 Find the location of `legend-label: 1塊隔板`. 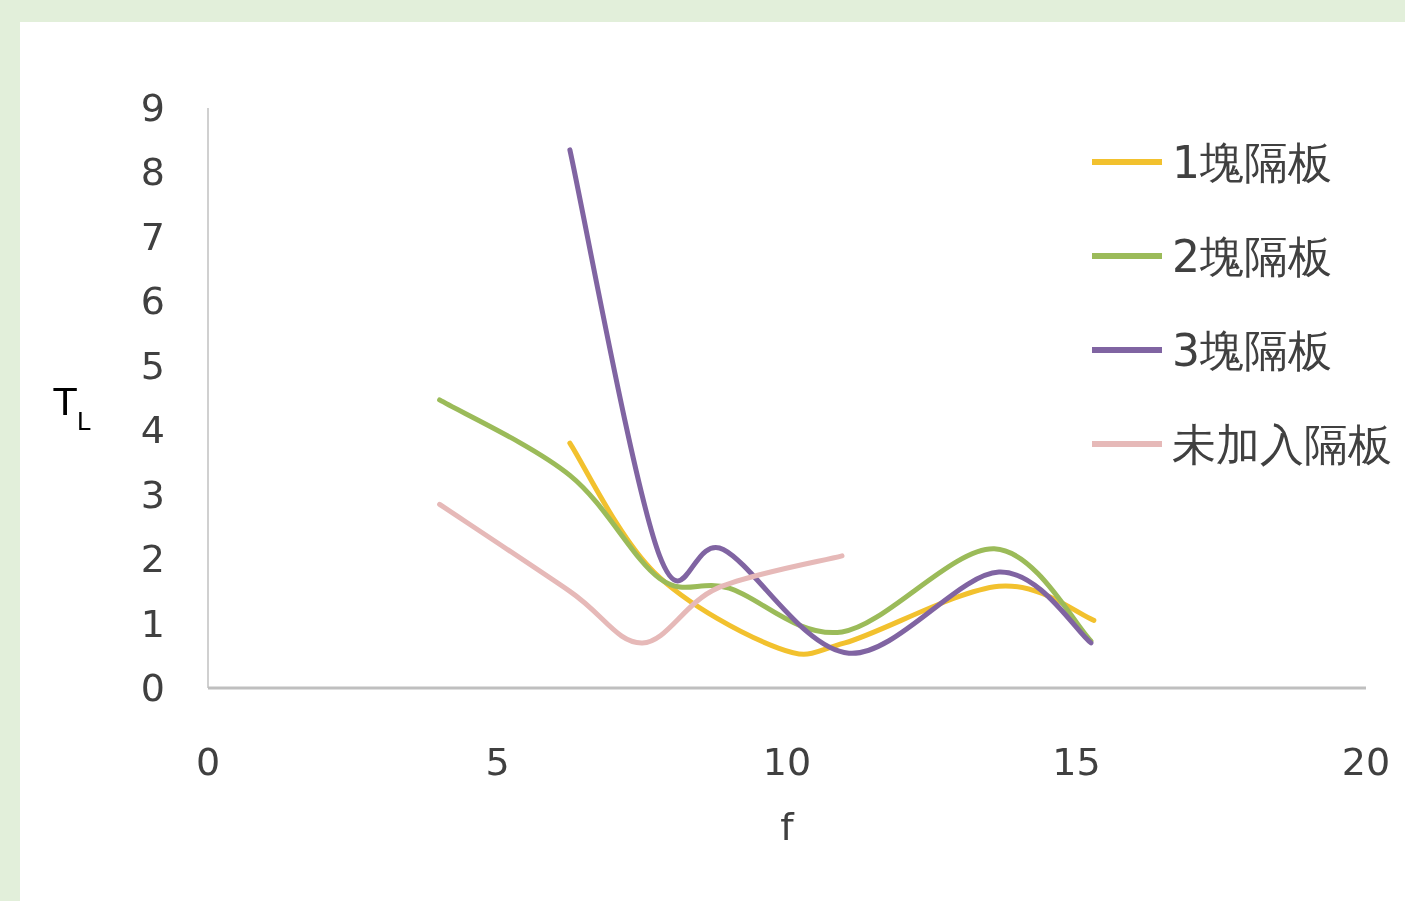

legend-label: 1塊隔板 is located at coordinates (1252, 162).